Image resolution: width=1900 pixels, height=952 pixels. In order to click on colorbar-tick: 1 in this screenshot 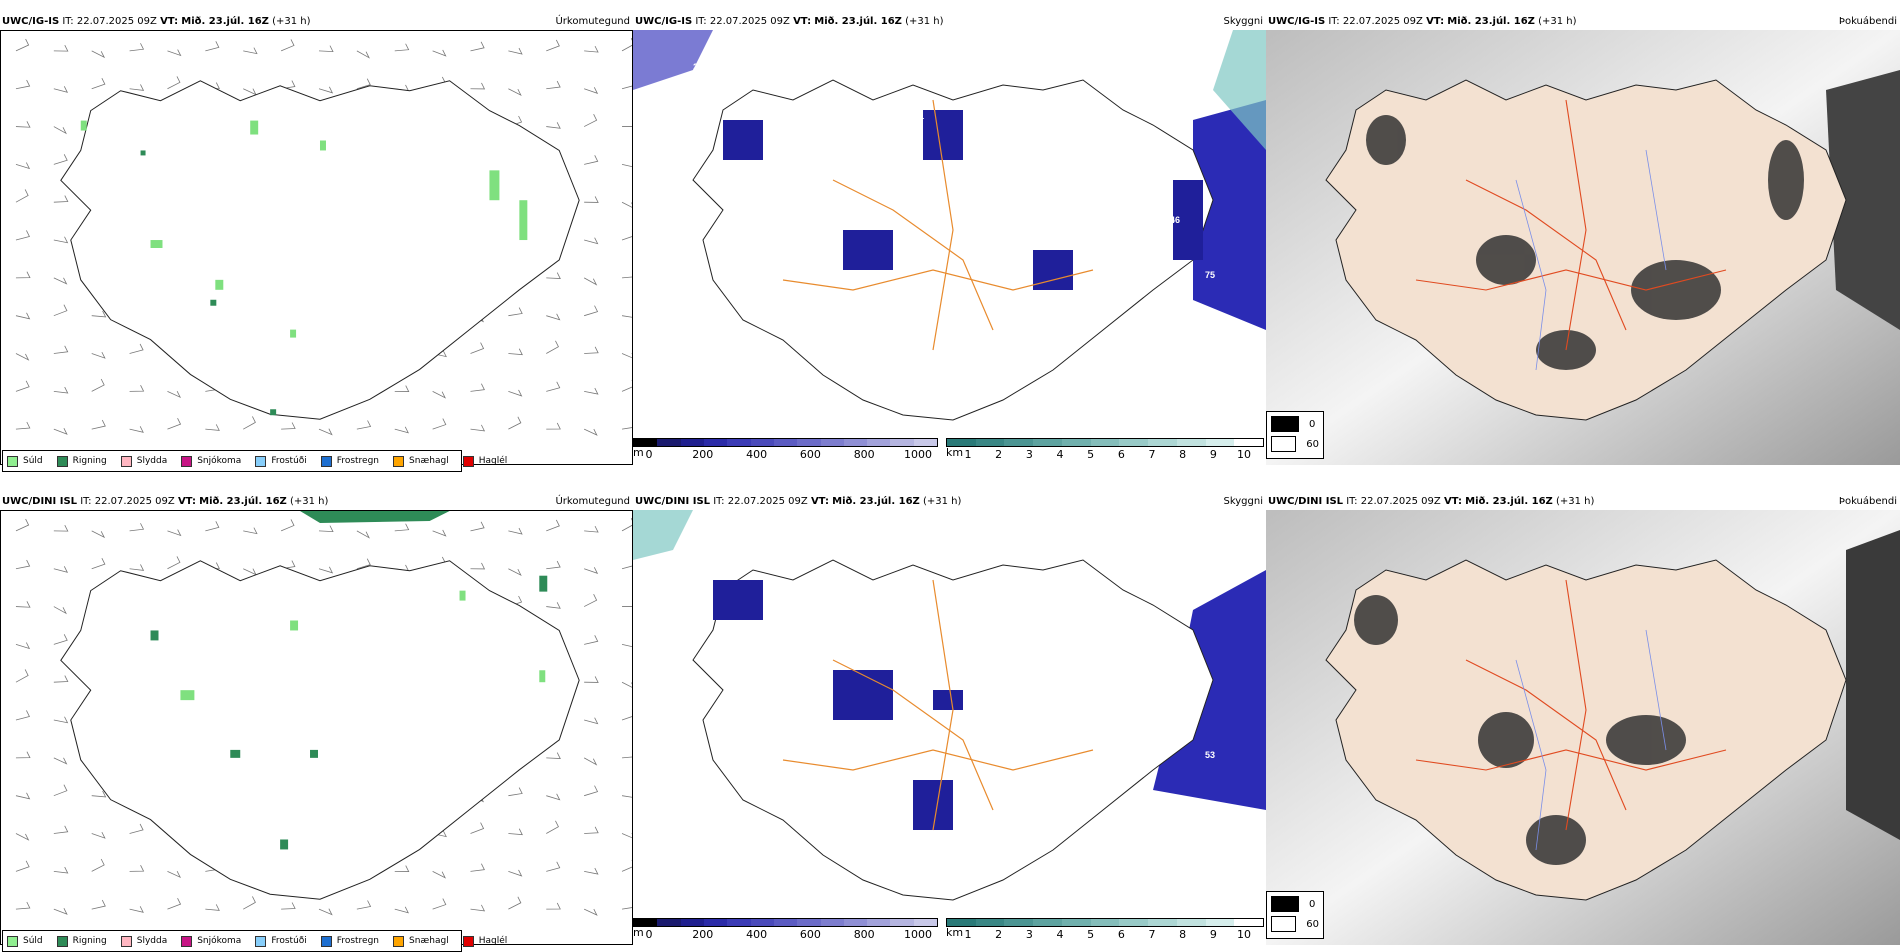, I will do `click(968, 454)`.